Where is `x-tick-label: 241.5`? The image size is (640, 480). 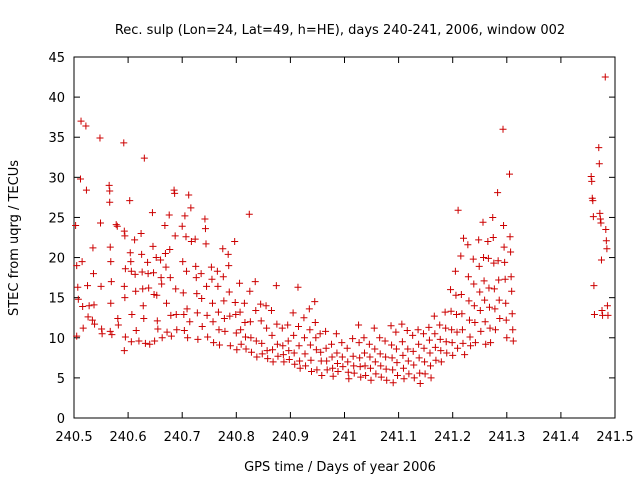
x-tick-label: 241.5 is located at coordinates (614, 437).